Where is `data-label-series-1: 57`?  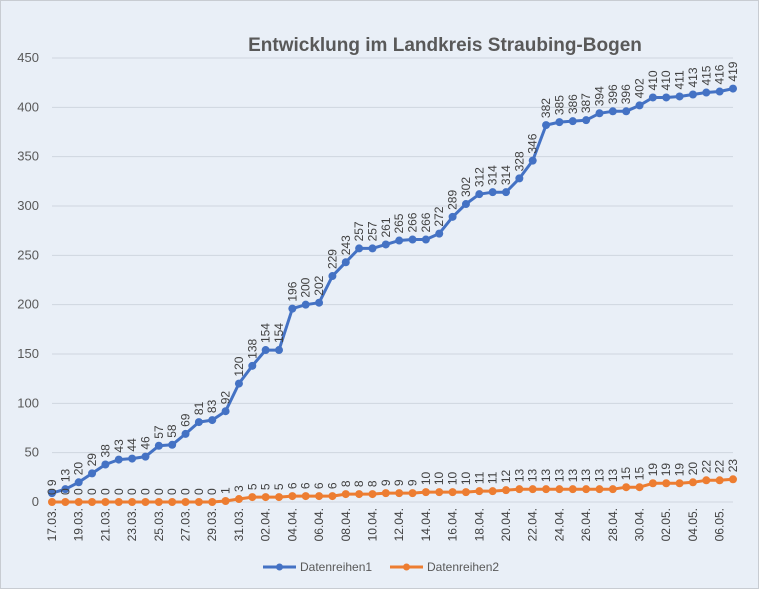 data-label-series-1: 57 is located at coordinates (159, 432).